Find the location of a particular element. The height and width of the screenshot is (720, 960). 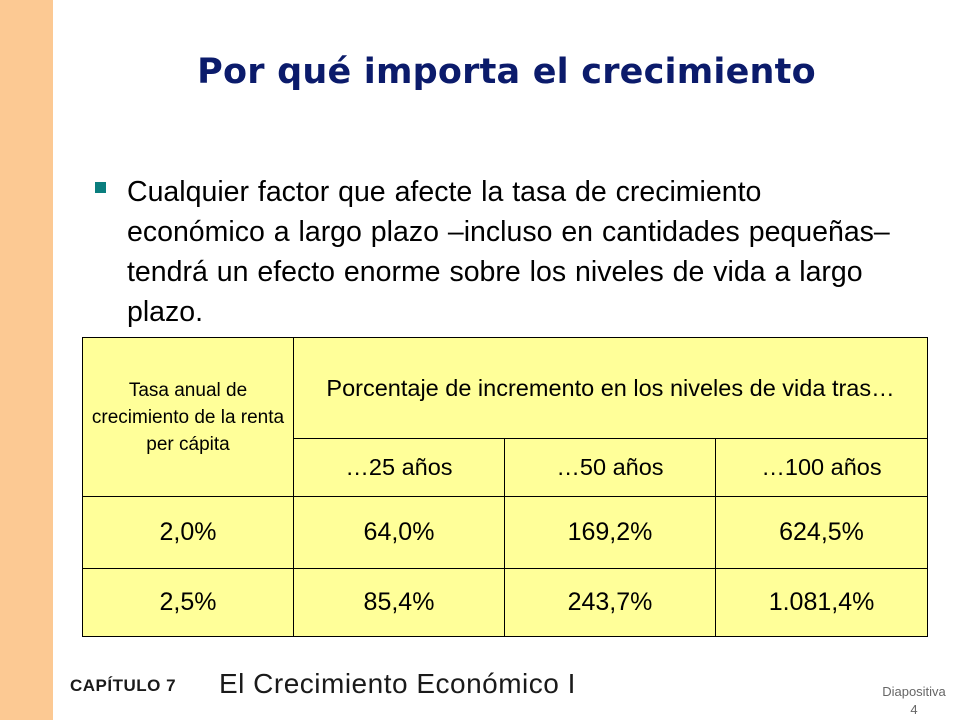

slide-title: Por qué importa el crecimiento is located at coordinates (506, 72).